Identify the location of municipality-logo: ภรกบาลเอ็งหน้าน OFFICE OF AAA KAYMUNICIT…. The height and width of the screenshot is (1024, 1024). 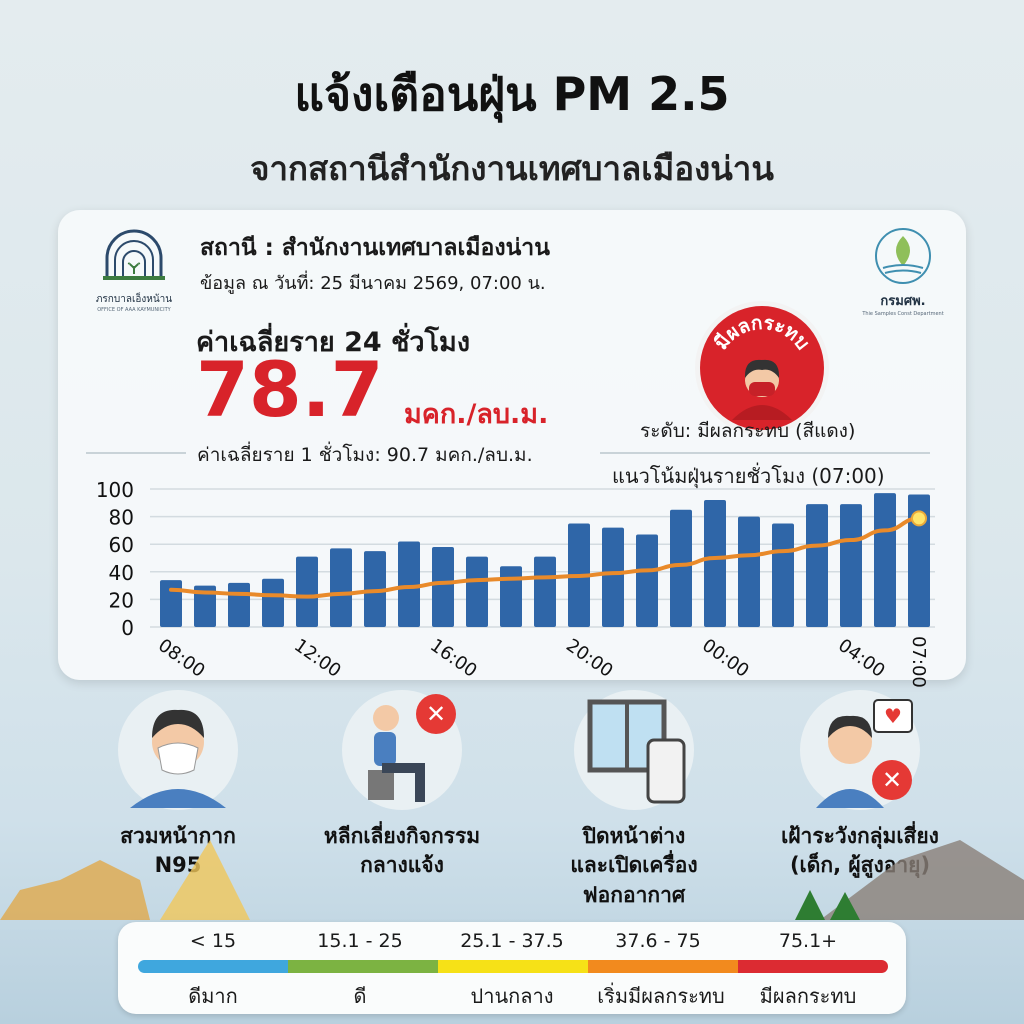
(134, 270).